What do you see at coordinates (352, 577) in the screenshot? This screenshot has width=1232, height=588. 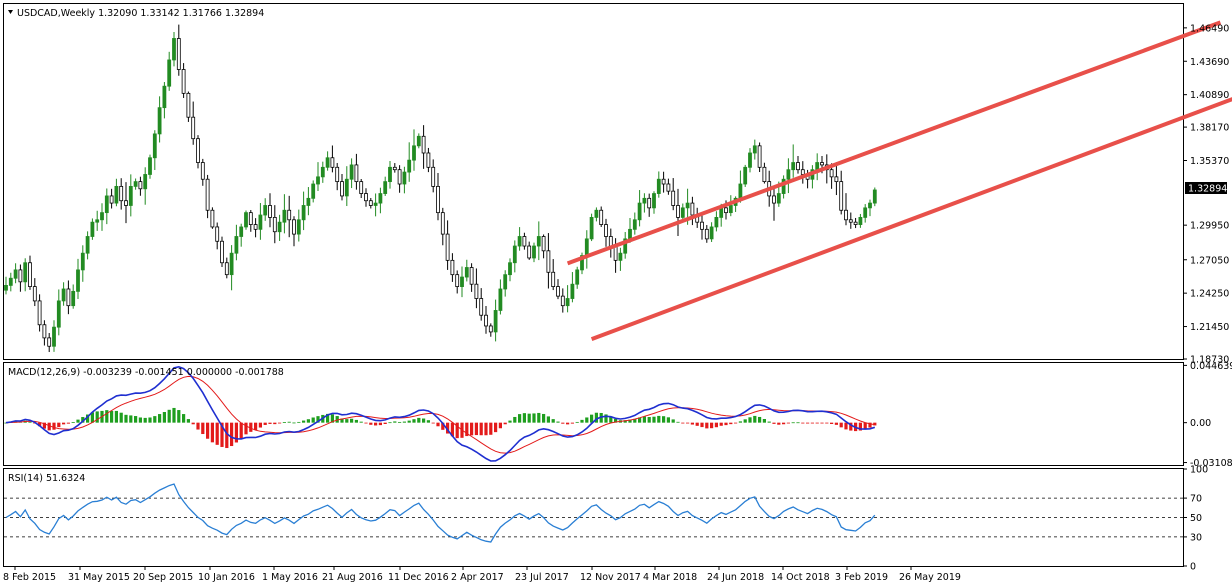 I see `x-tick-label: 21 Aug 2016` at bounding box center [352, 577].